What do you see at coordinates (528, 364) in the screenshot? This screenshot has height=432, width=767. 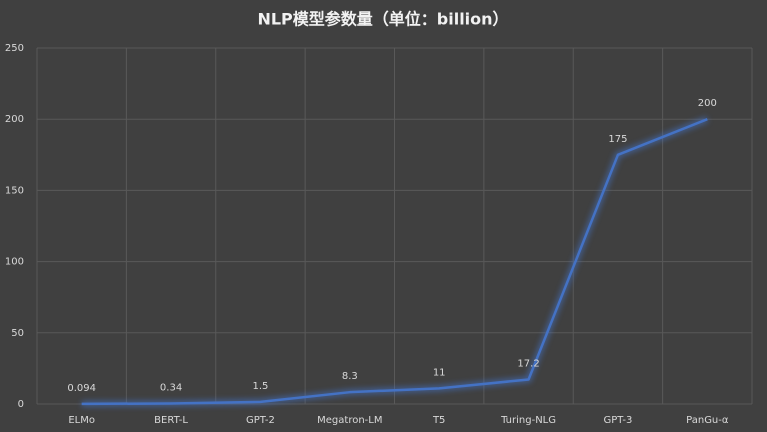 I see `data-label: 17.2` at bounding box center [528, 364].